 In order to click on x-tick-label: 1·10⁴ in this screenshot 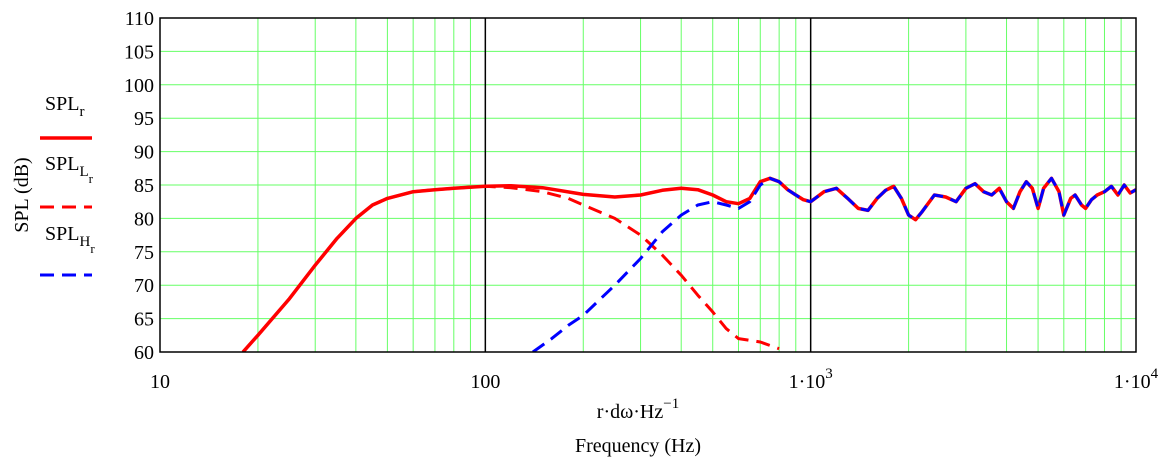, I will do `click(1136, 379)`.